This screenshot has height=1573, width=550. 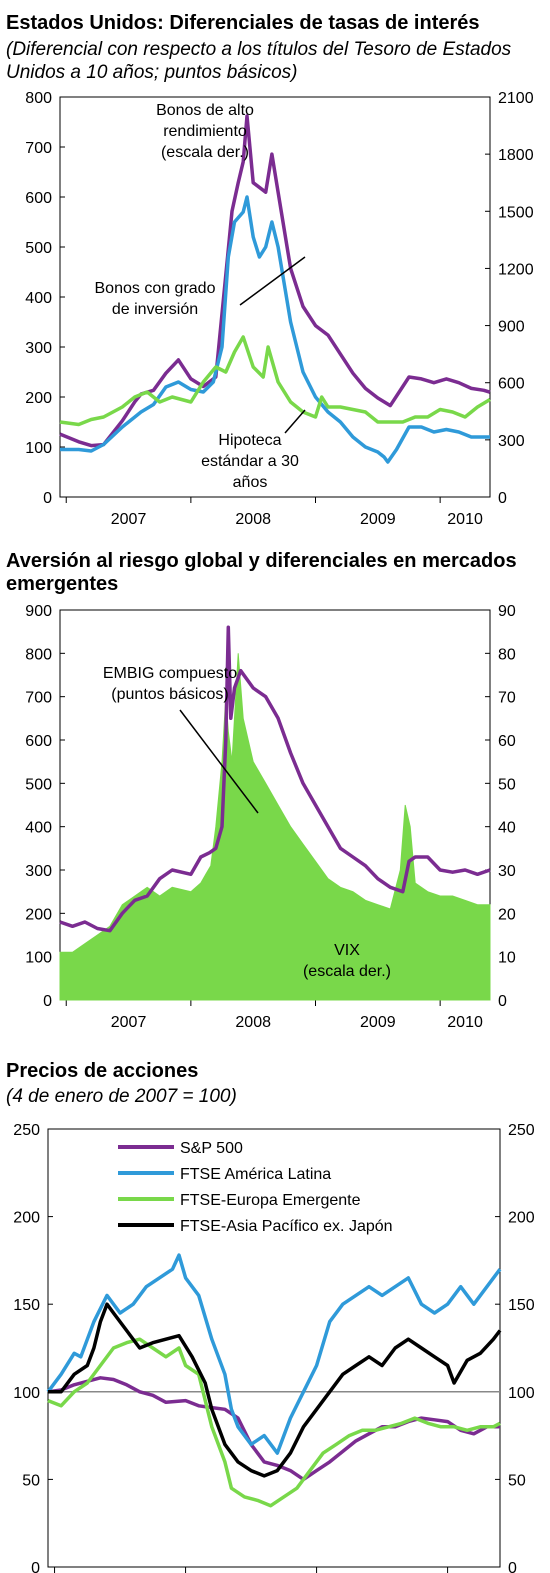 What do you see at coordinates (170, 673) in the screenshot?
I see `annotation-embig: EMBIG compuesto` at bounding box center [170, 673].